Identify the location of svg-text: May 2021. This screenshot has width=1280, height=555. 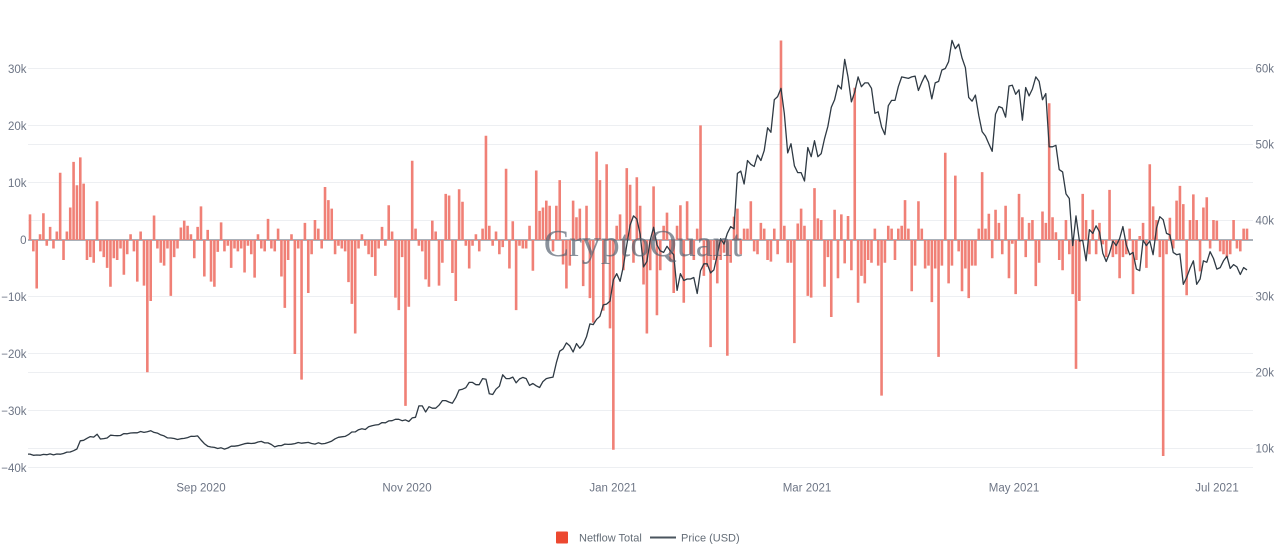
(1014, 489).